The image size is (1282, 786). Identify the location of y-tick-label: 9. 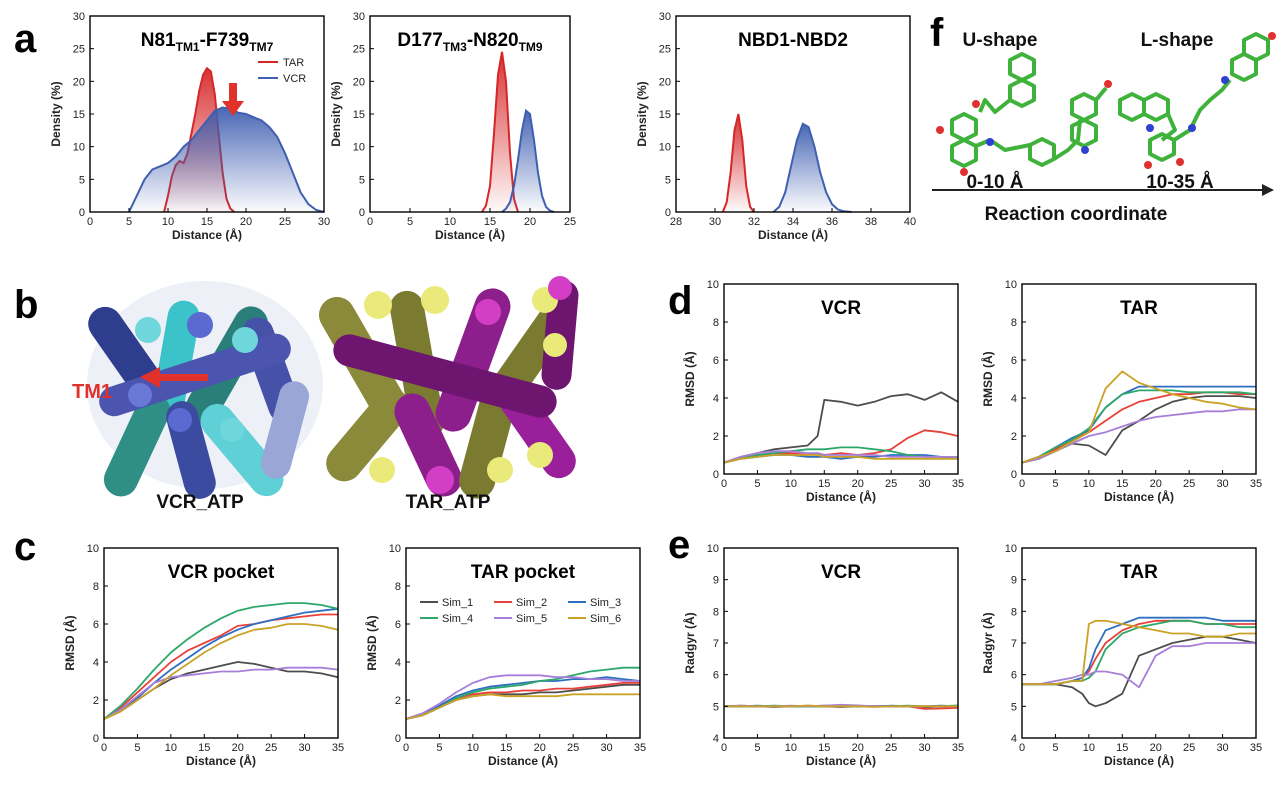
(716, 581).